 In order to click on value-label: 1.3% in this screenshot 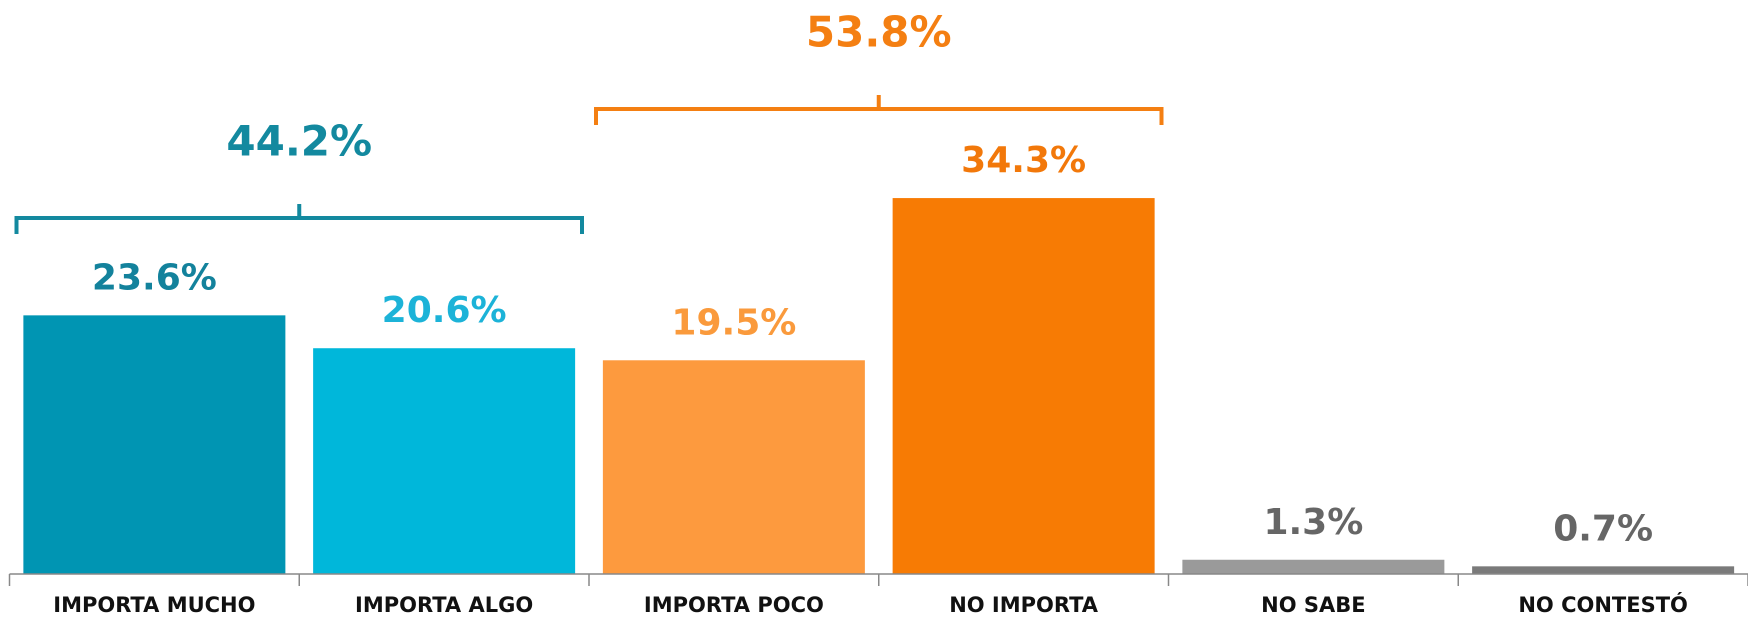, I will do `click(1313, 522)`.